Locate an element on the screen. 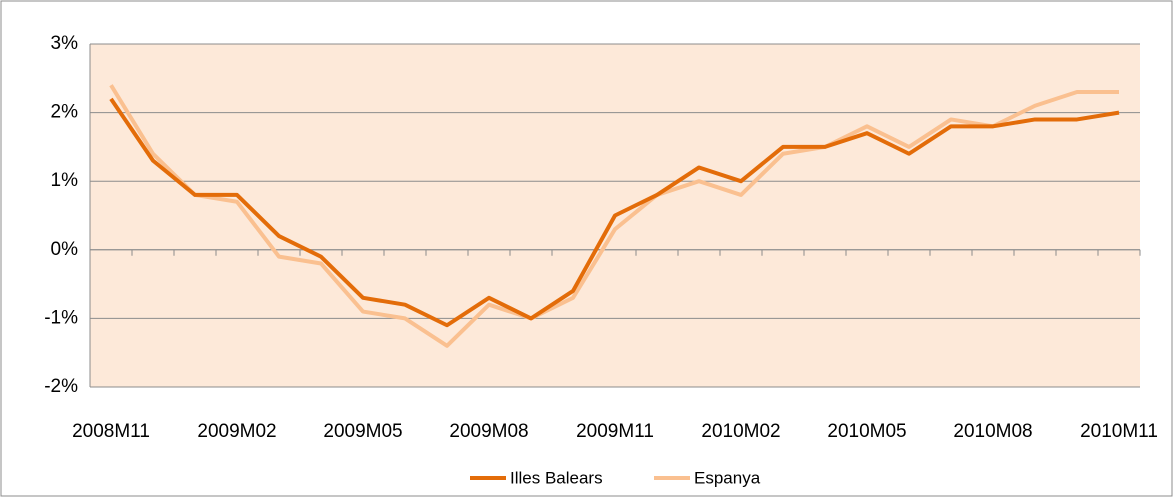 This screenshot has width=1173, height=502. y-tick-label: 1% is located at coordinates (65, 180).